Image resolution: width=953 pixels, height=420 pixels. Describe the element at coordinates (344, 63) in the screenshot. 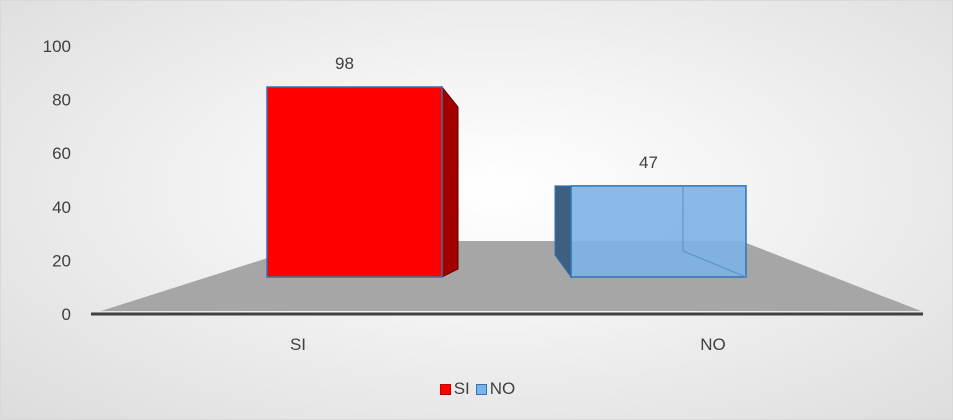

I see `data-label: 98` at that location.